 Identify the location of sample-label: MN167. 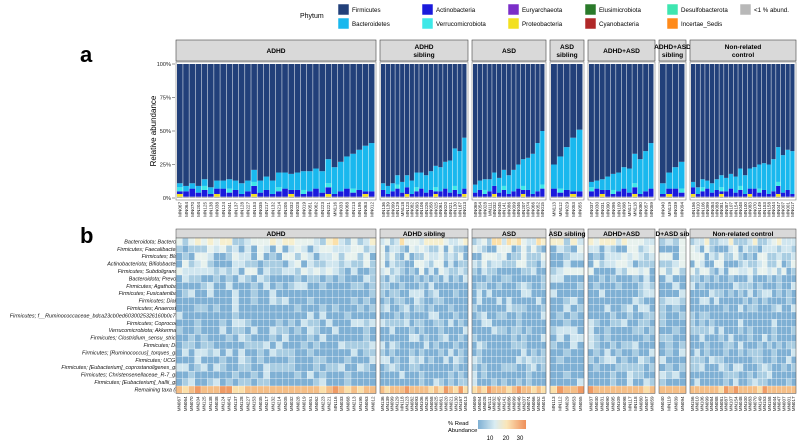
(459, 209).